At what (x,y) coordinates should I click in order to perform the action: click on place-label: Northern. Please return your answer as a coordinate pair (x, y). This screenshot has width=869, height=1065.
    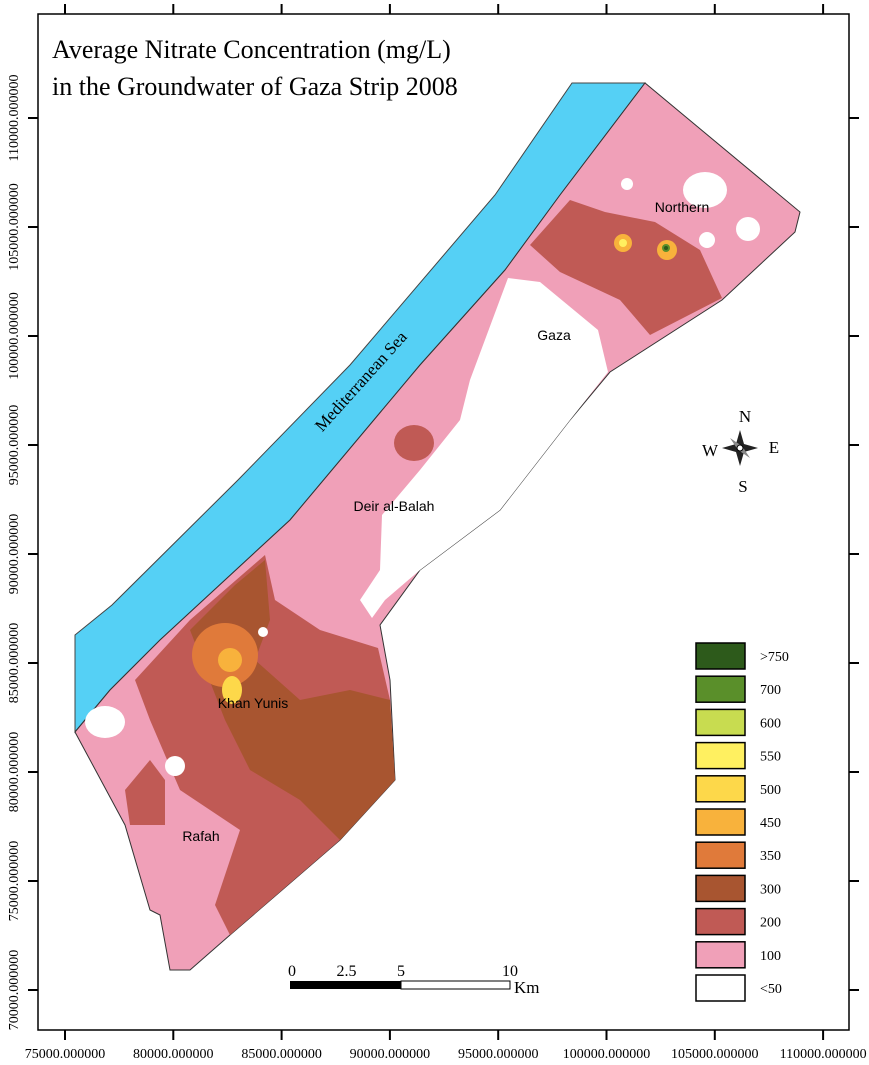
    Looking at the image, I should click on (682, 207).